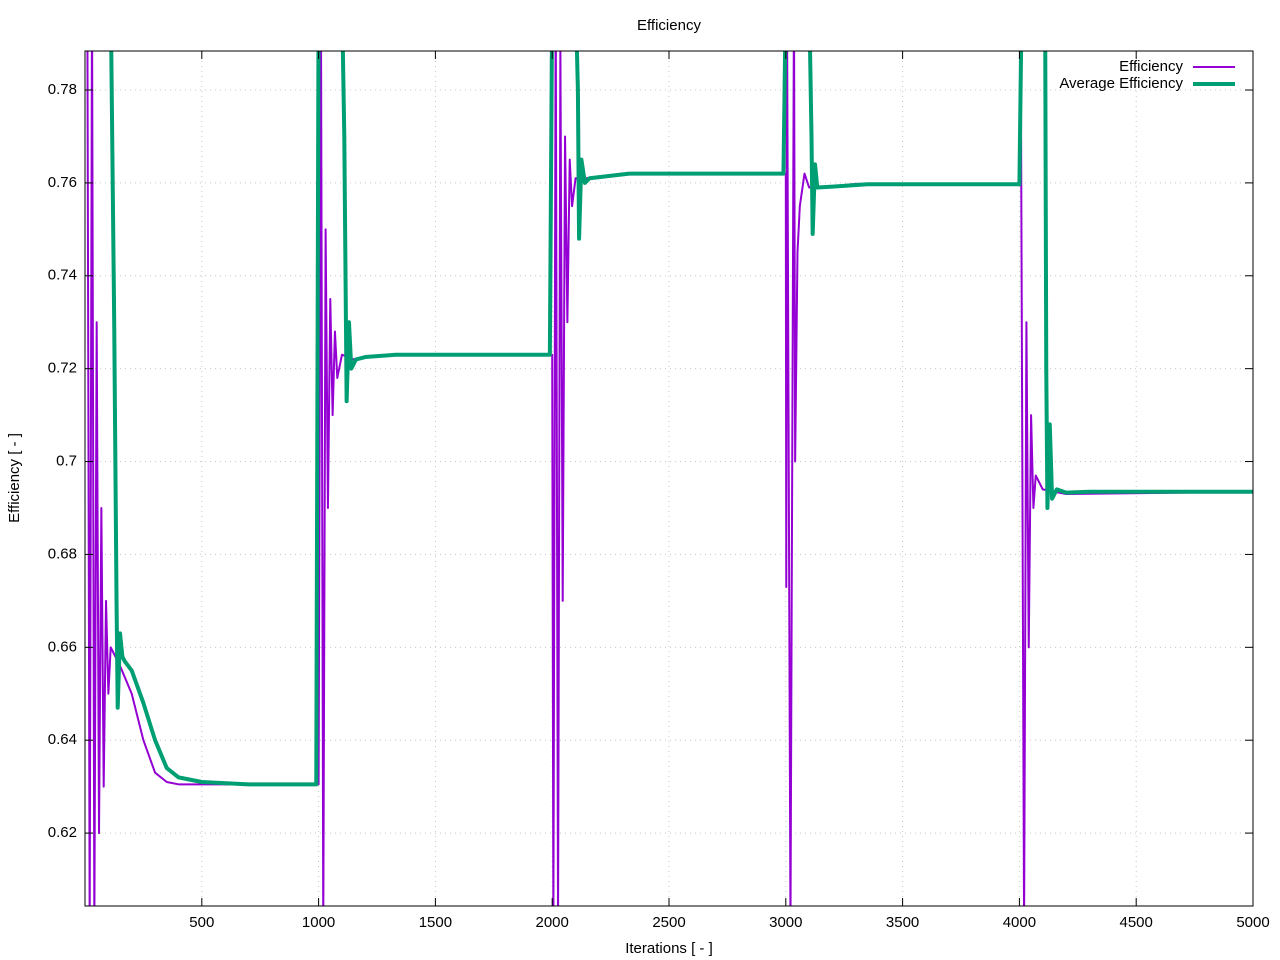 This screenshot has width=1280, height=960. Describe the element at coordinates (1121, 83) in the screenshot. I see `legend-label: Average Efficiency` at that location.